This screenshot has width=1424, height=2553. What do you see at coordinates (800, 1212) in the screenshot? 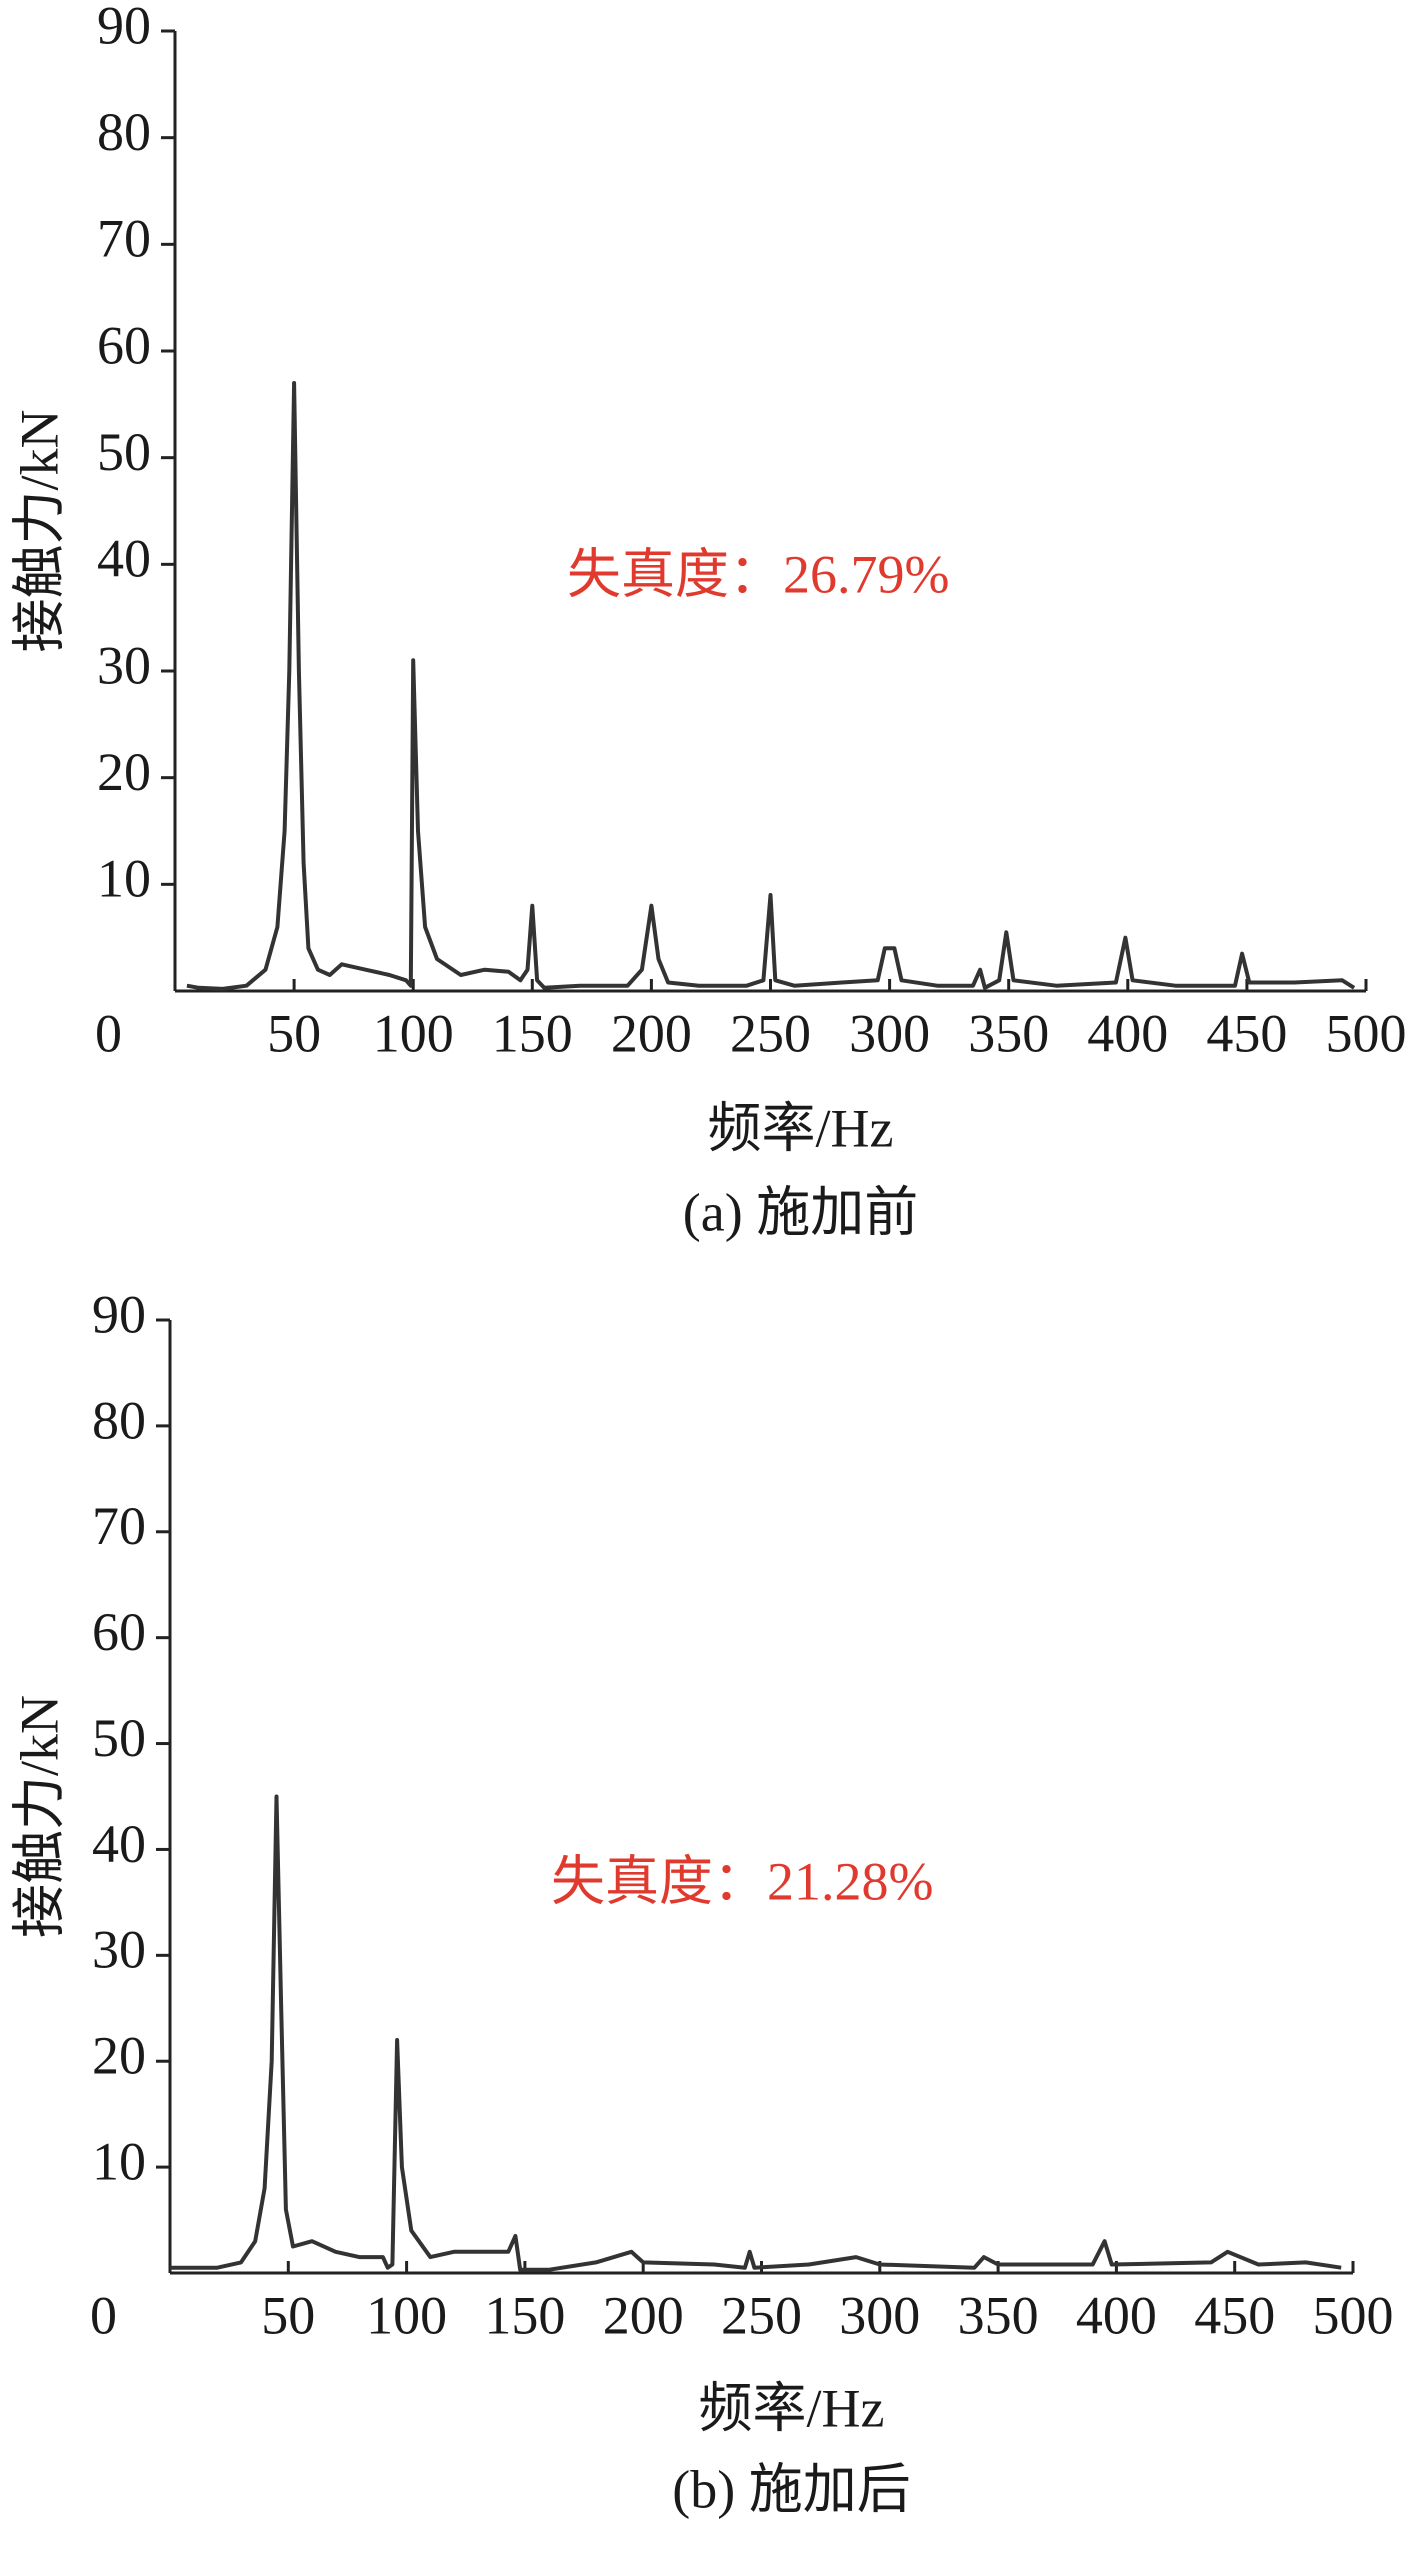
I see `caption: (a) 施加前` at bounding box center [800, 1212].